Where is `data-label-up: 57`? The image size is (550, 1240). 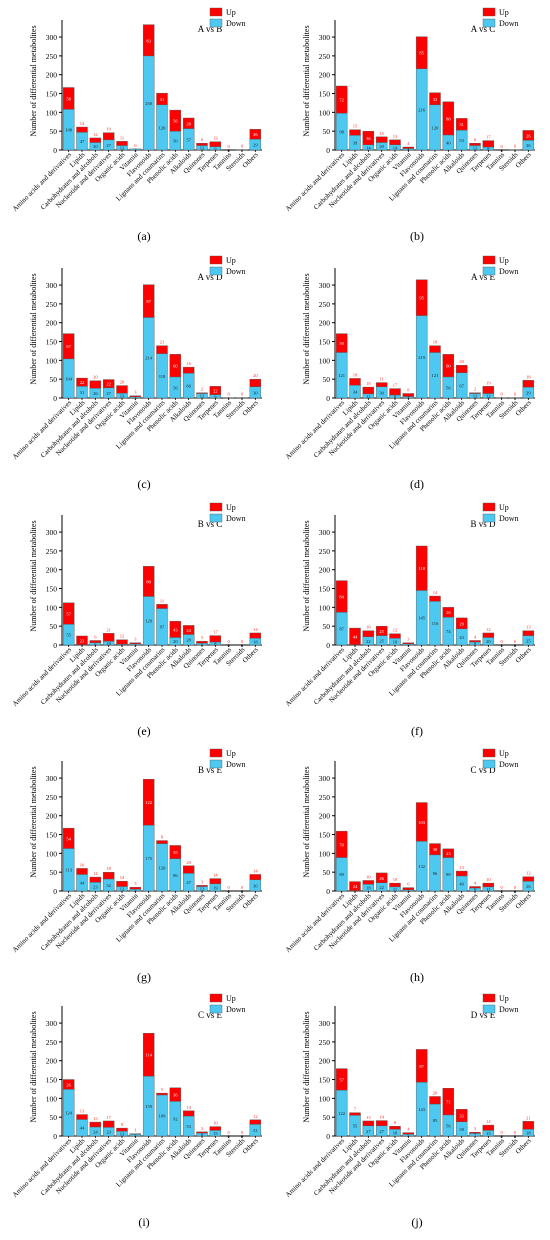 data-label-up: 57 is located at coordinates (68, 614).